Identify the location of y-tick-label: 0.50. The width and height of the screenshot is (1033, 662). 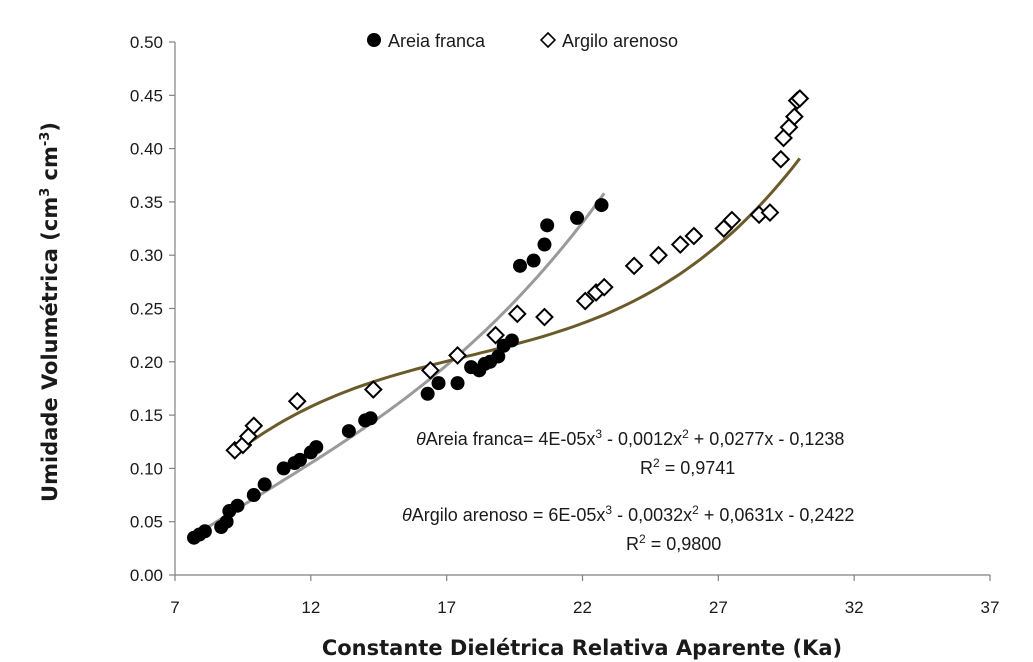
(146, 42).